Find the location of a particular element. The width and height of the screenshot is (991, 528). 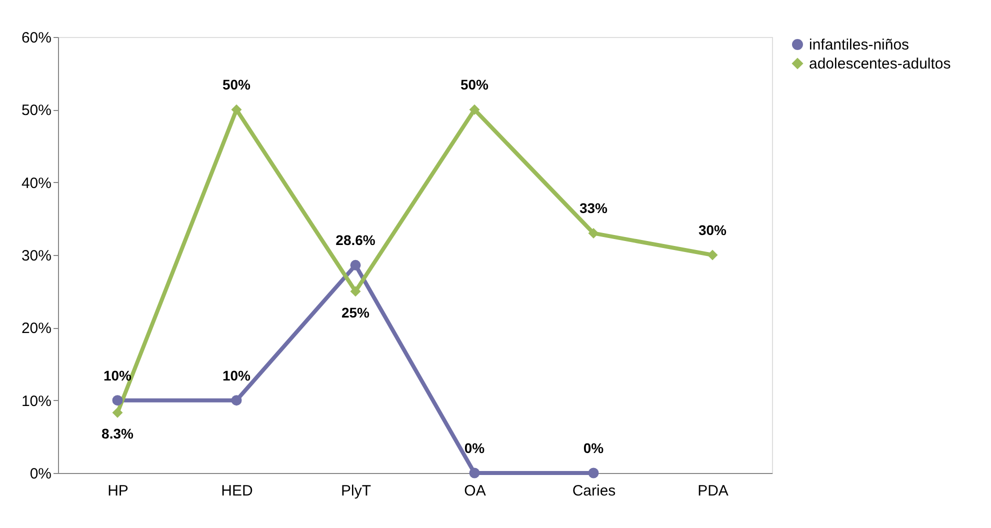

y-tick-label: 0% is located at coordinates (41, 474).